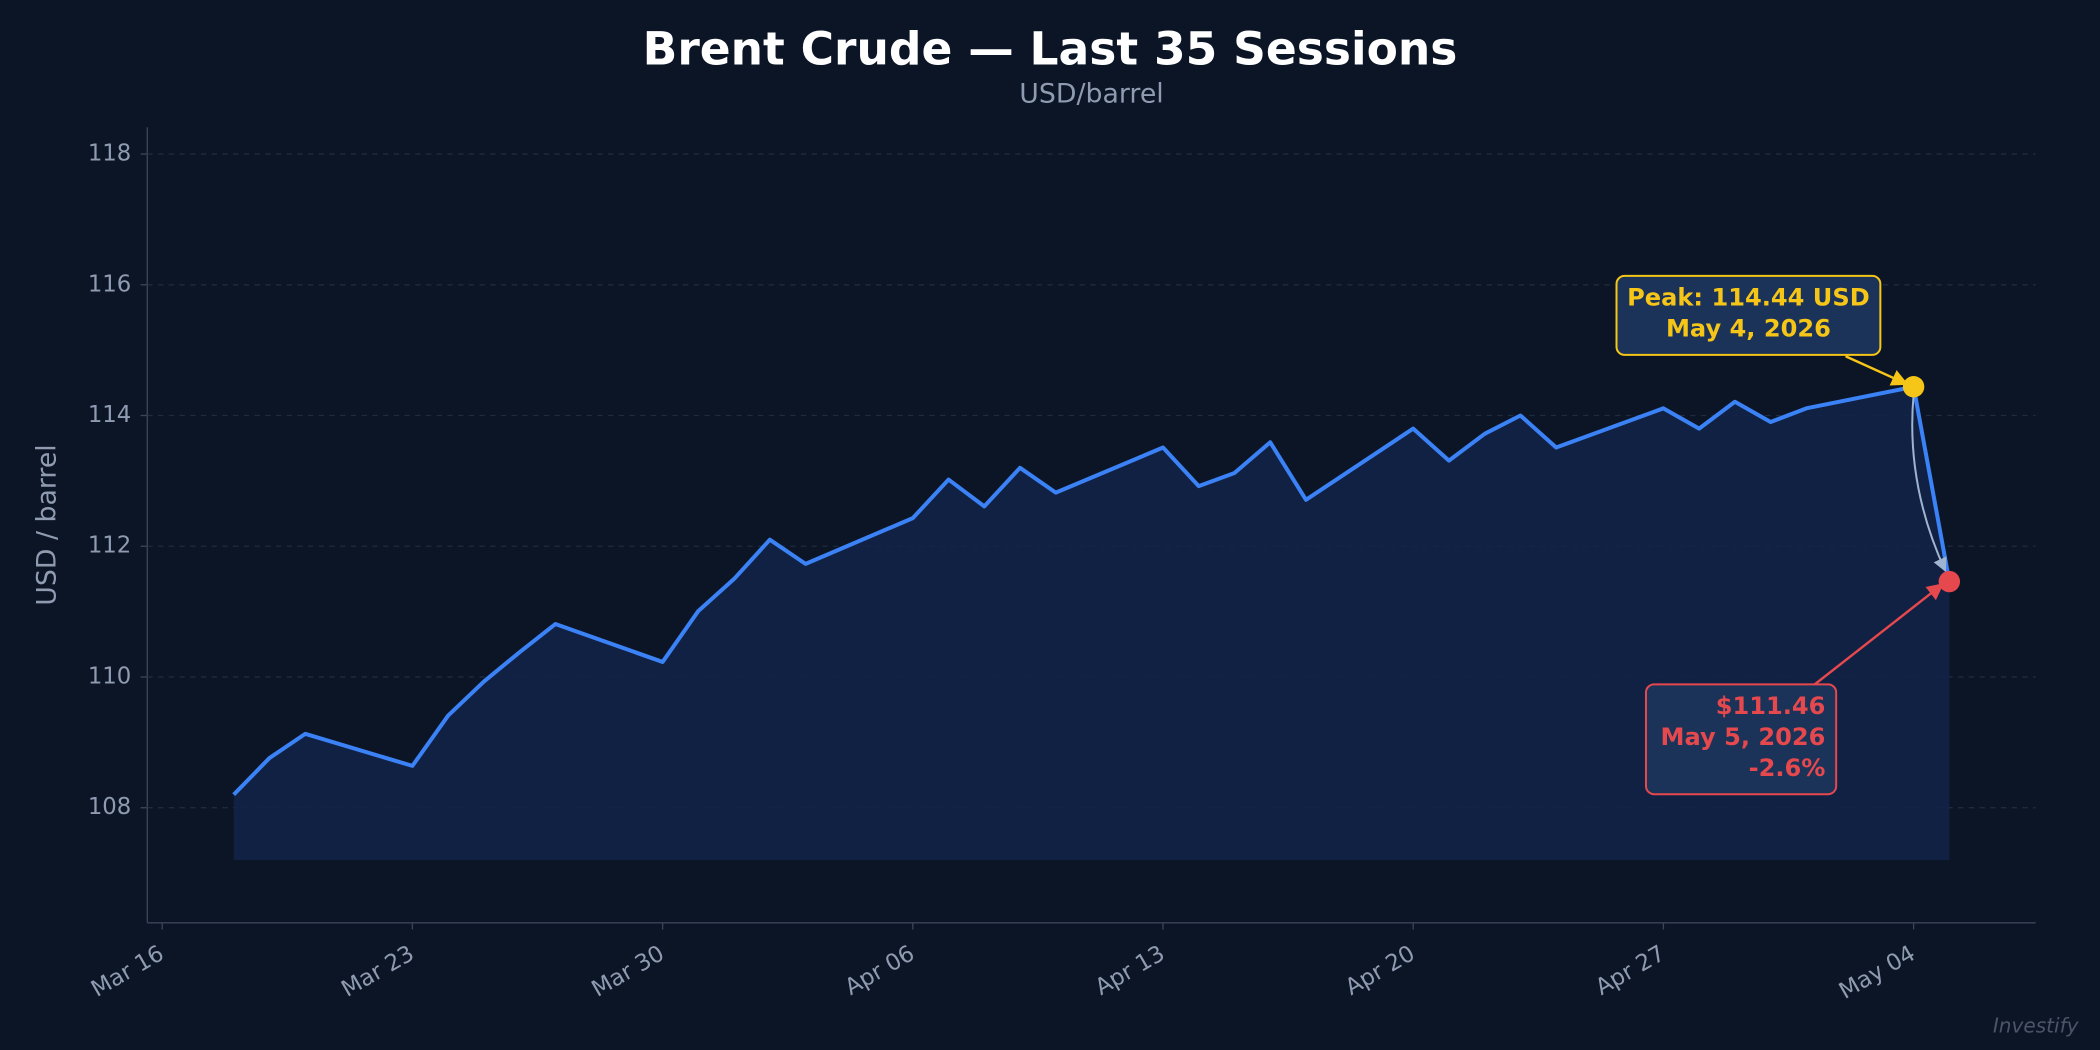  Describe the element at coordinates (1787, 768) in the screenshot. I see `annotation-text: -2.6%` at that location.